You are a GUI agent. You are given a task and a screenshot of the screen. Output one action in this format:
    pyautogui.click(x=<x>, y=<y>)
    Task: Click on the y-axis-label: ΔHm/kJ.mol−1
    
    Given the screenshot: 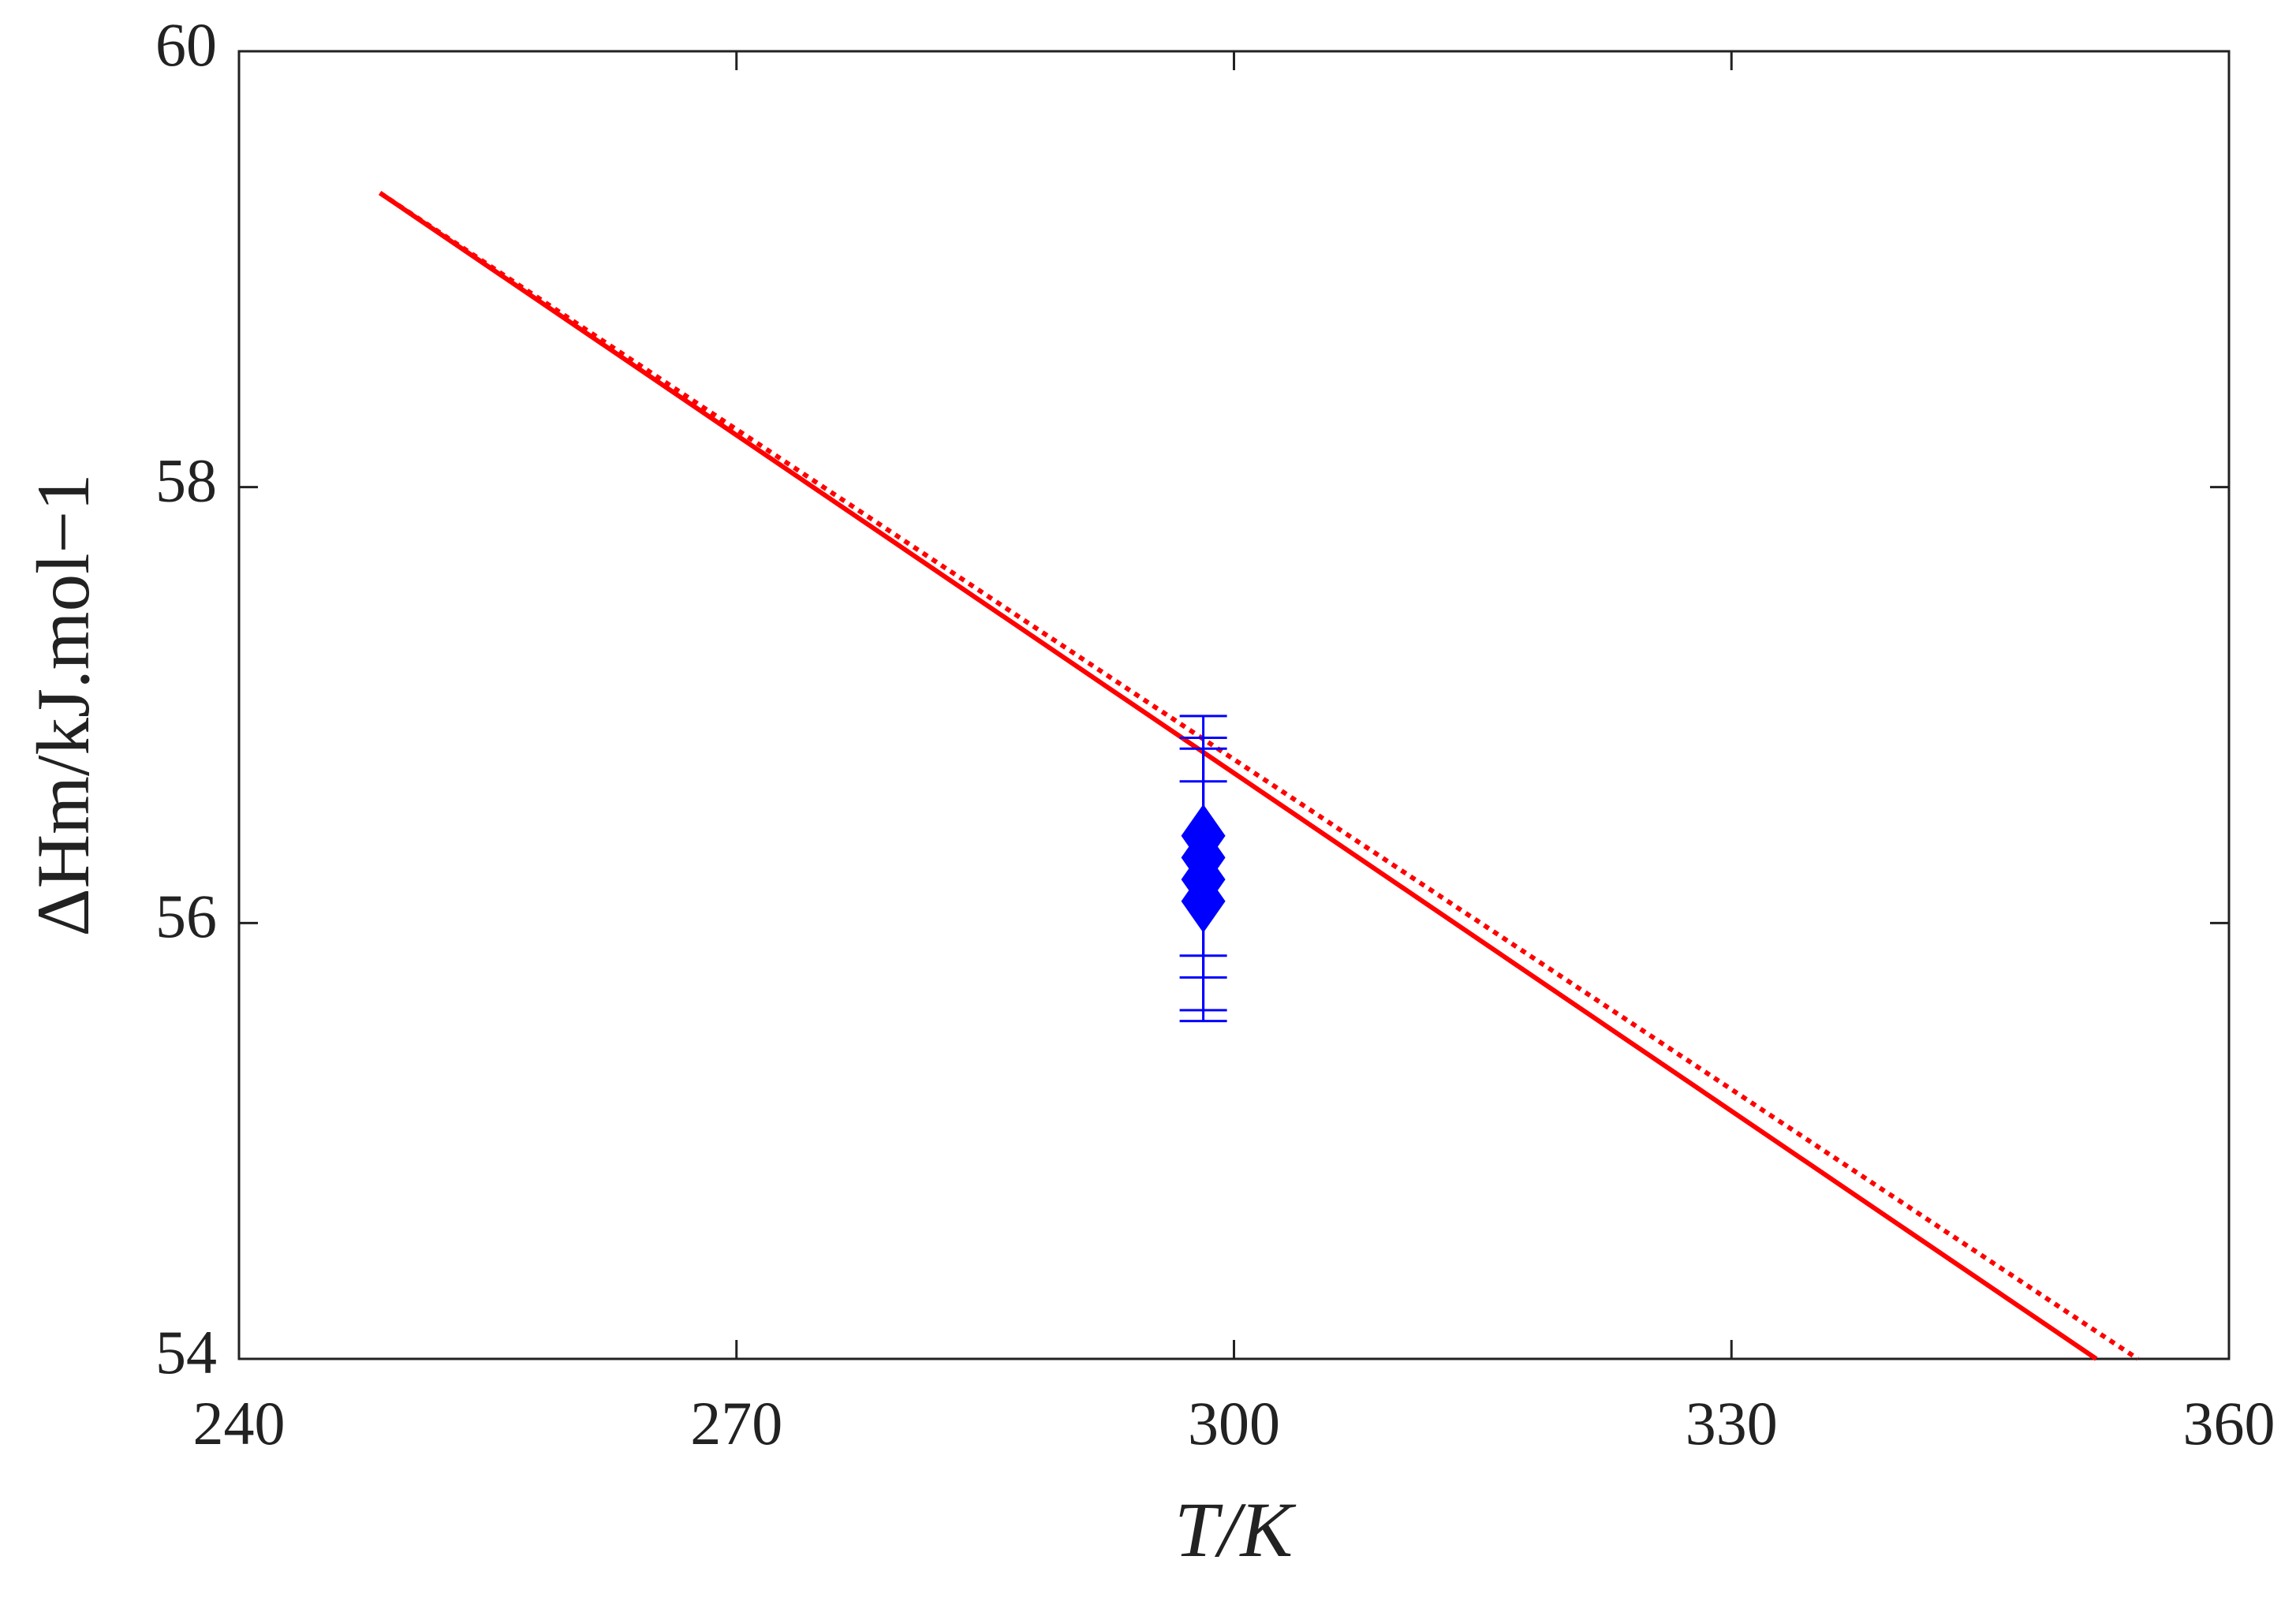 What is the action you would take?
    pyautogui.click(x=63, y=704)
    